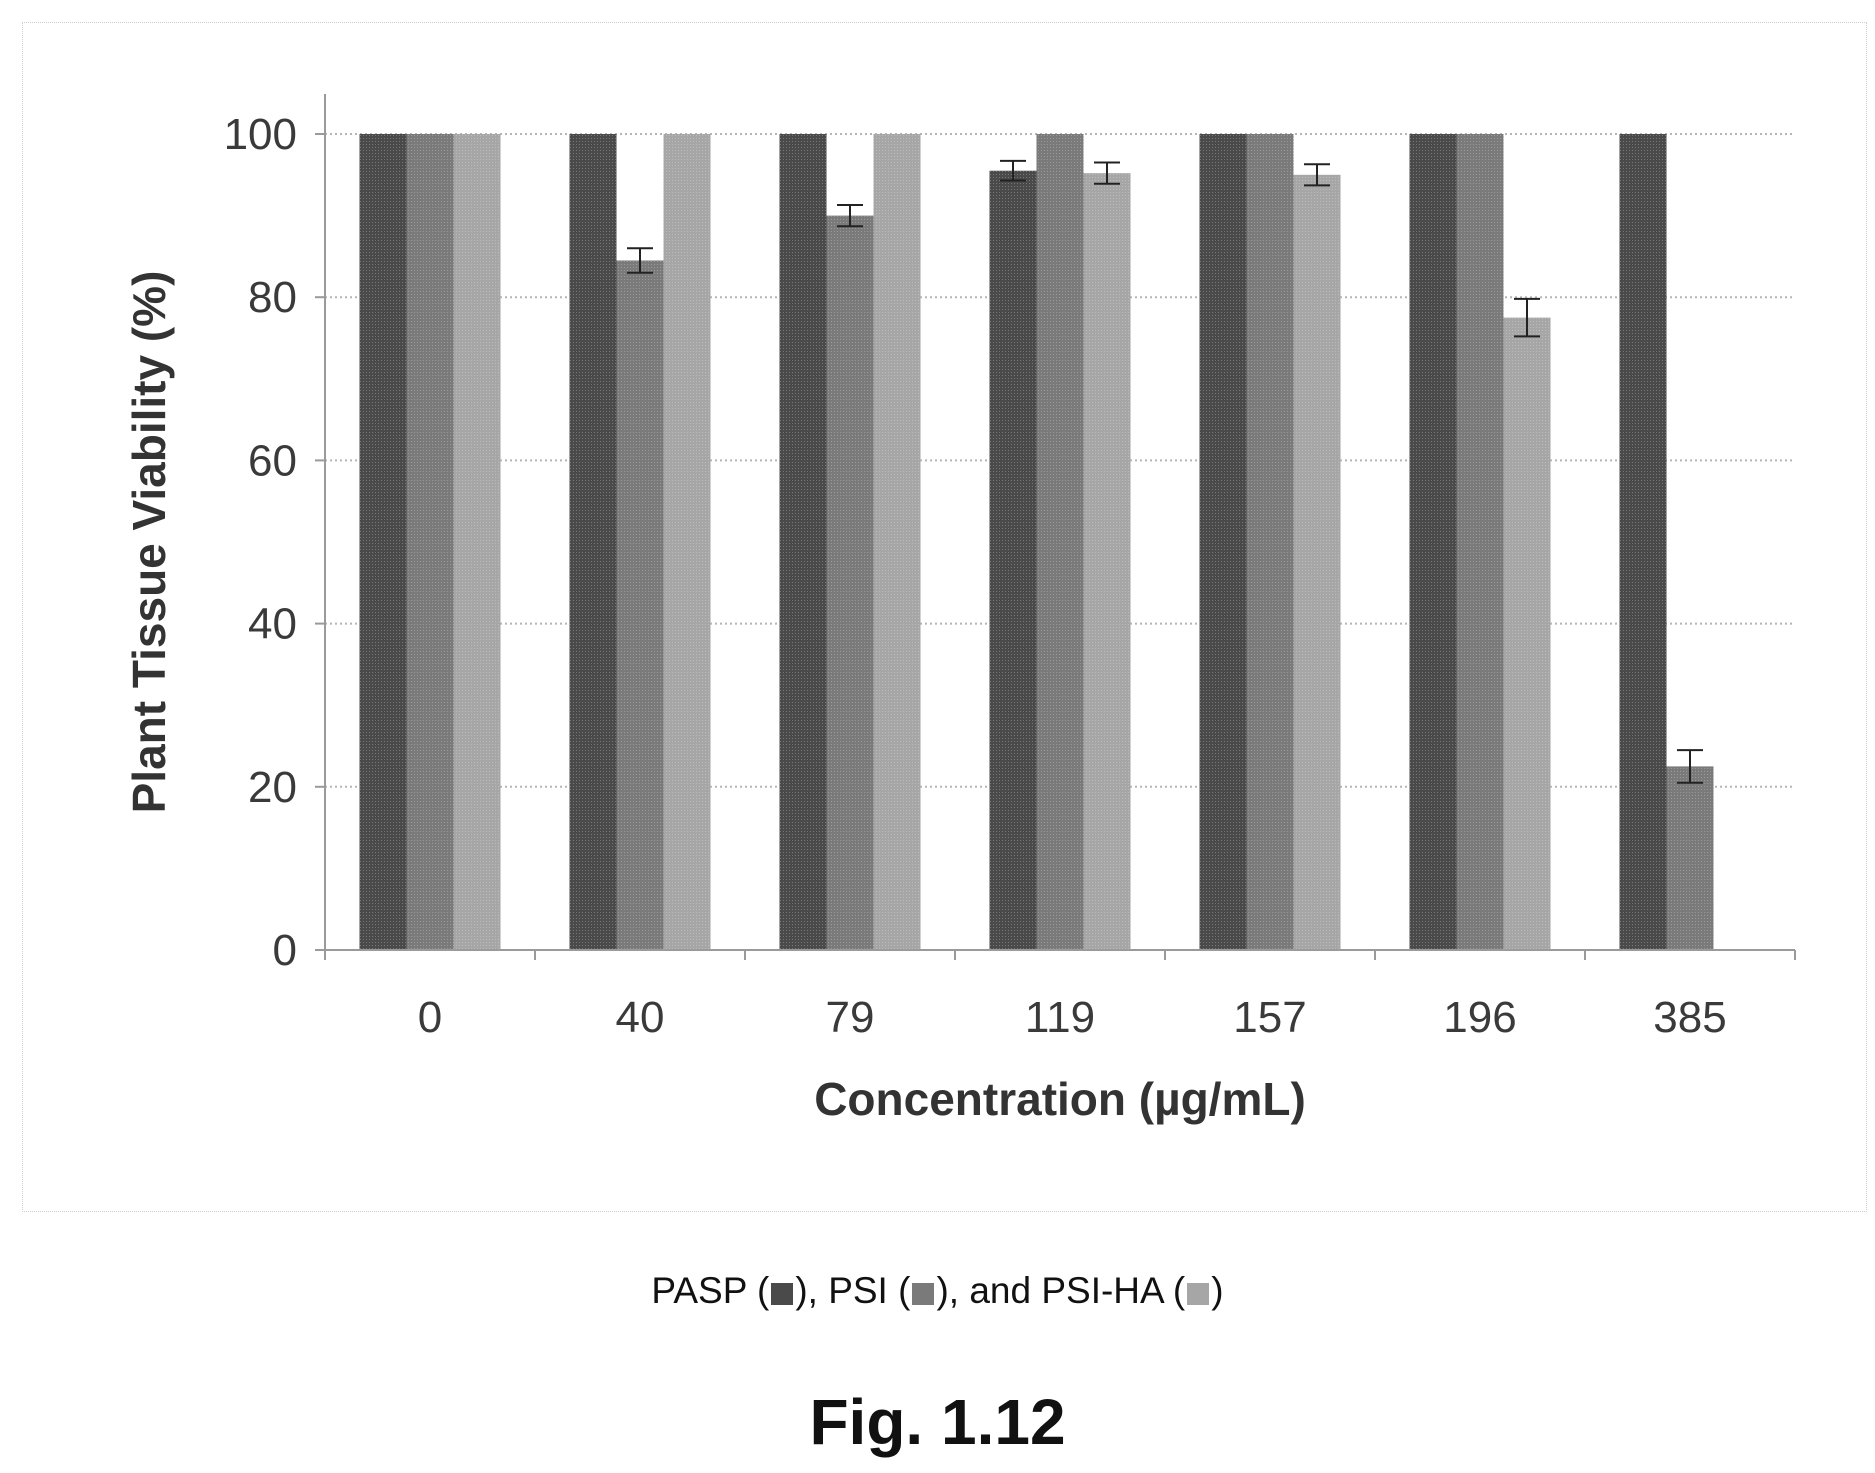 This screenshot has height=1473, width=1875. What do you see at coordinates (710, 1290) in the screenshot?
I see `legend-text-pasp: PASP (` at bounding box center [710, 1290].